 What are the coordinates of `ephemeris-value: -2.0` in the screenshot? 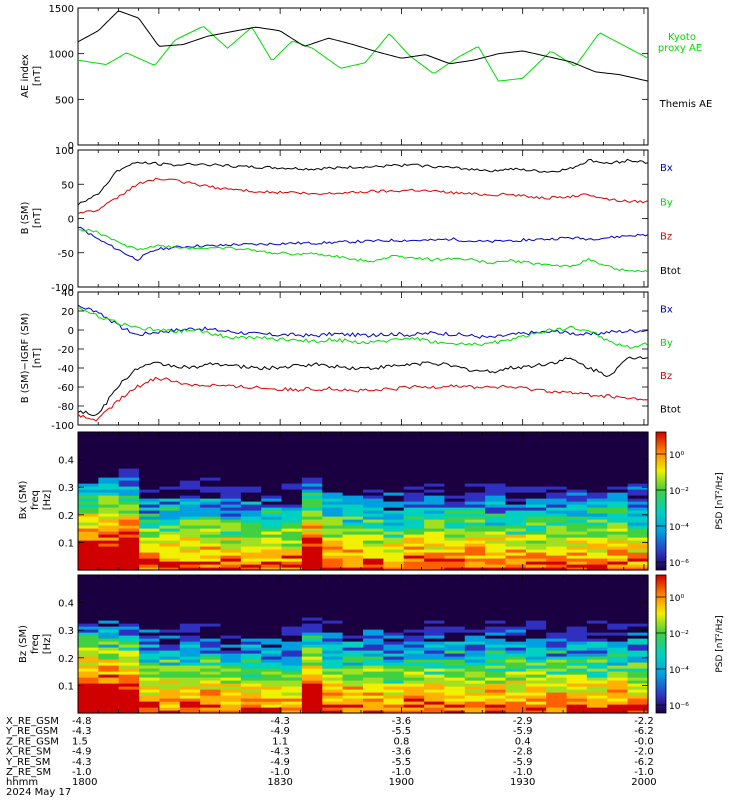 It's located at (644, 752).